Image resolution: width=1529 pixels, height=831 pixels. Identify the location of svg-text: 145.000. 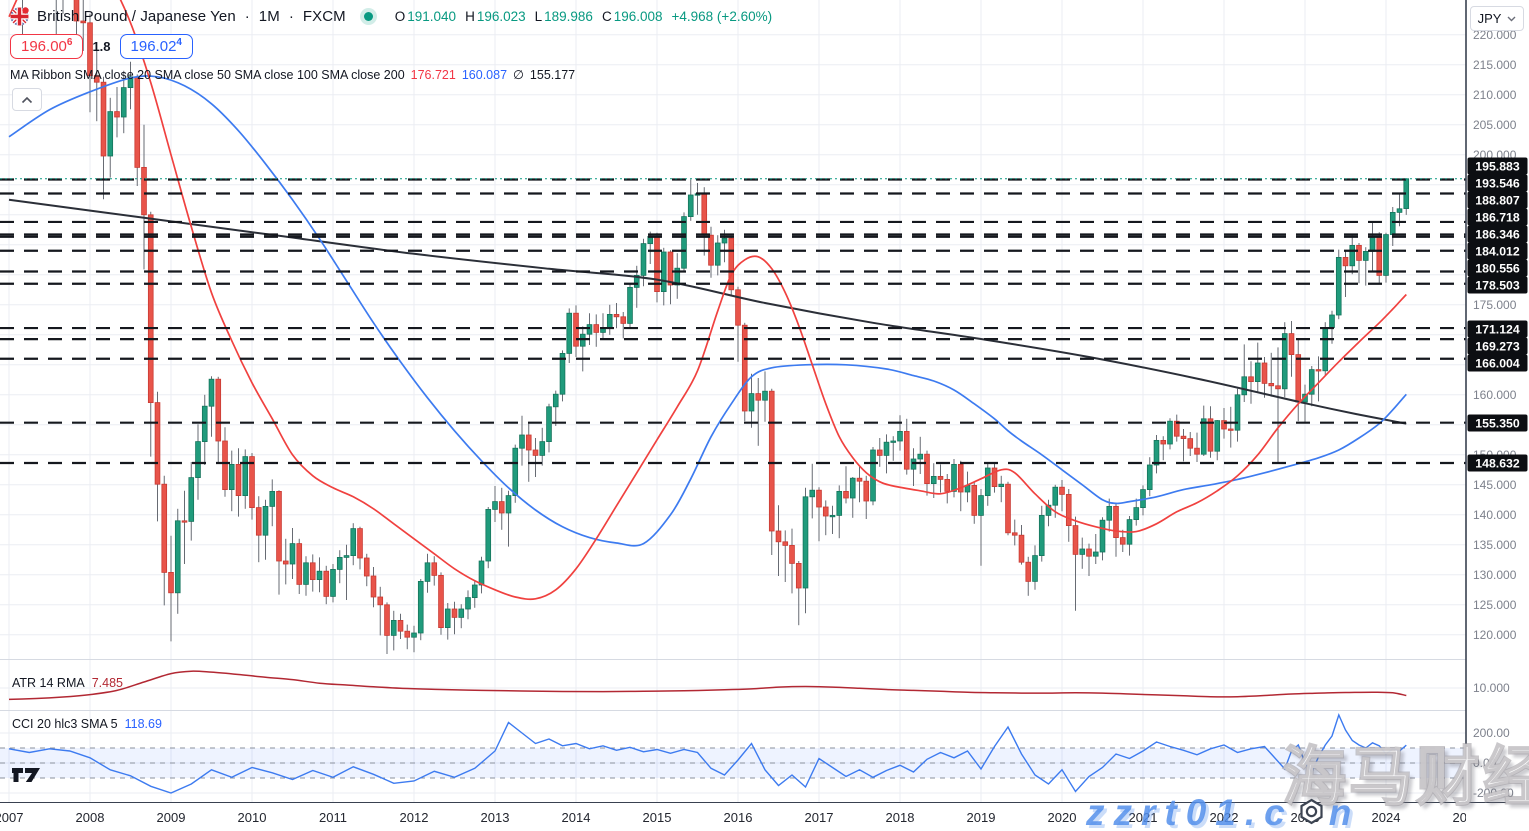
(1495, 485).